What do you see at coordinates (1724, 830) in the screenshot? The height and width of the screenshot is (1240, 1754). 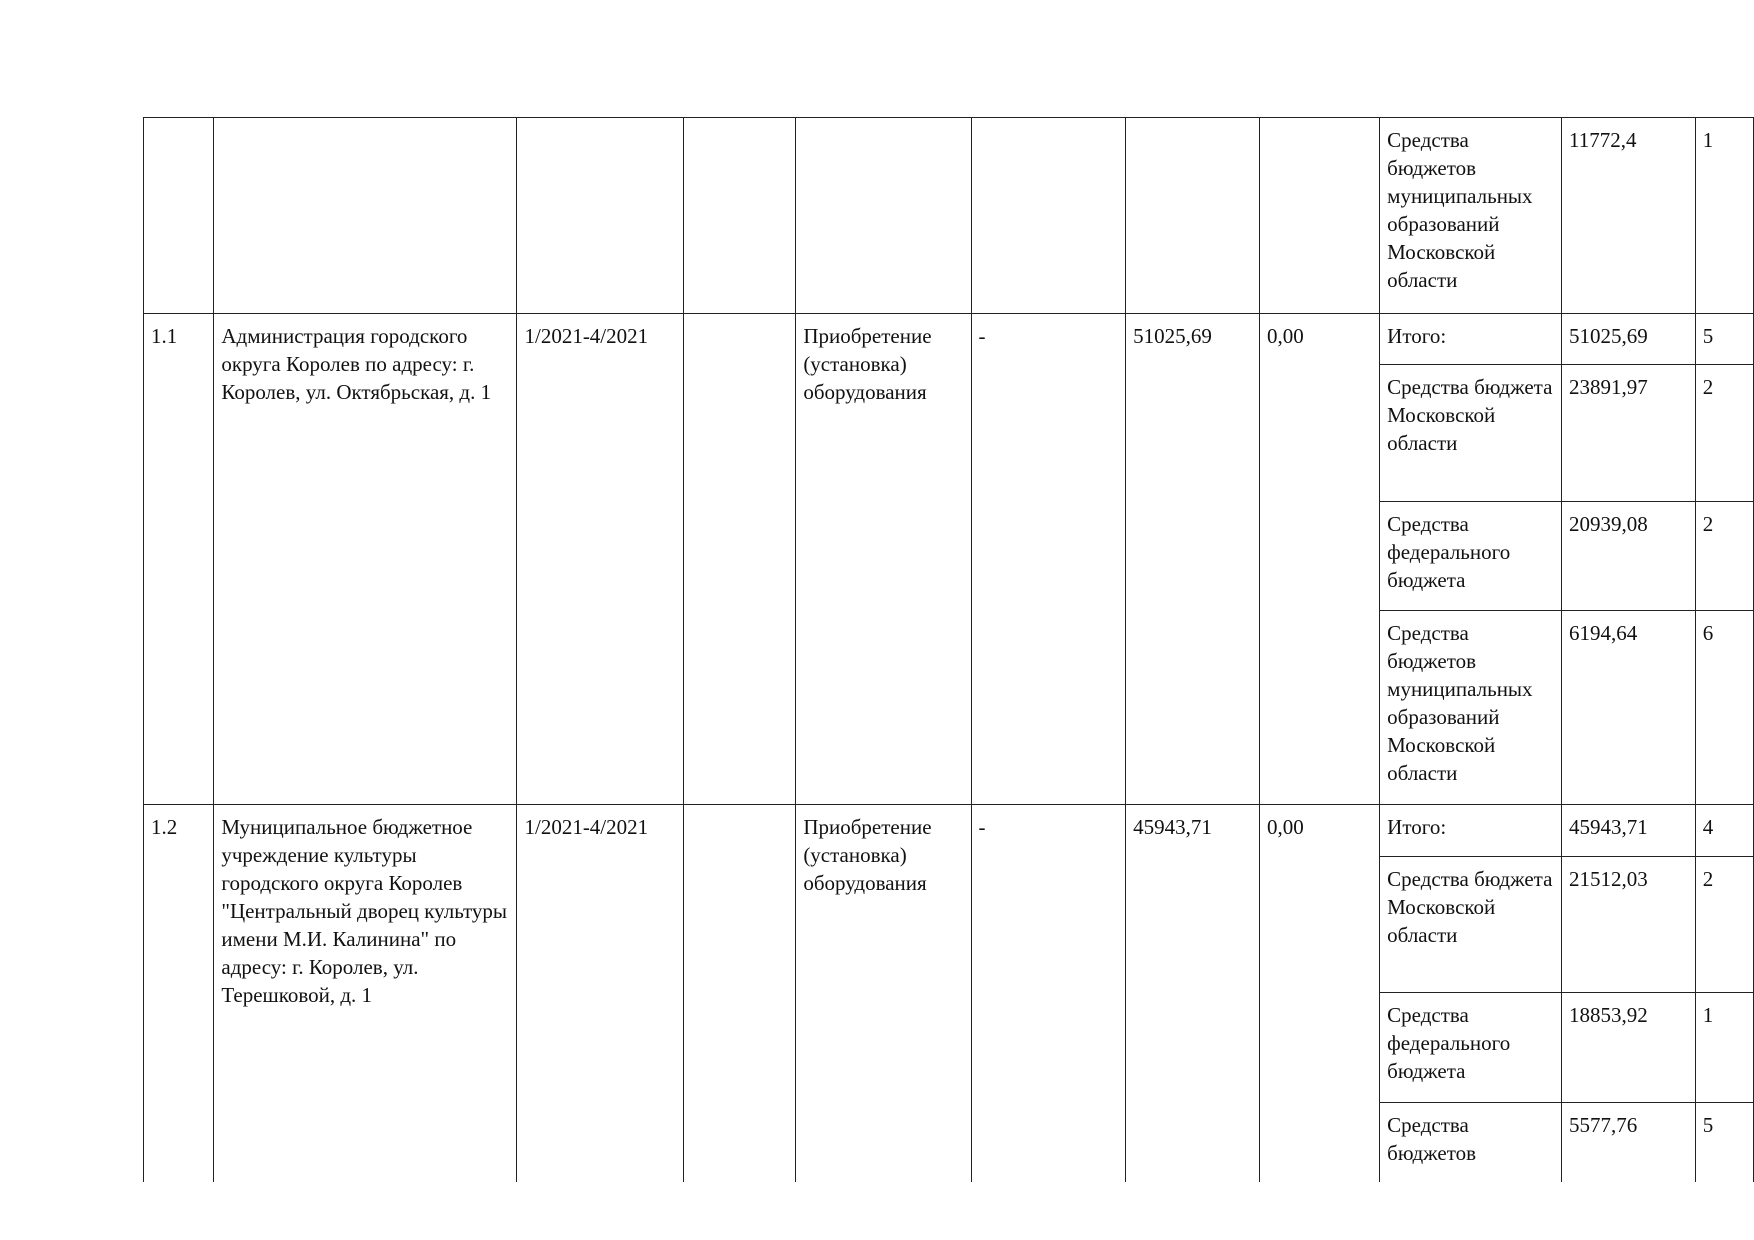 I see `clipped-cell: 4` at bounding box center [1724, 830].